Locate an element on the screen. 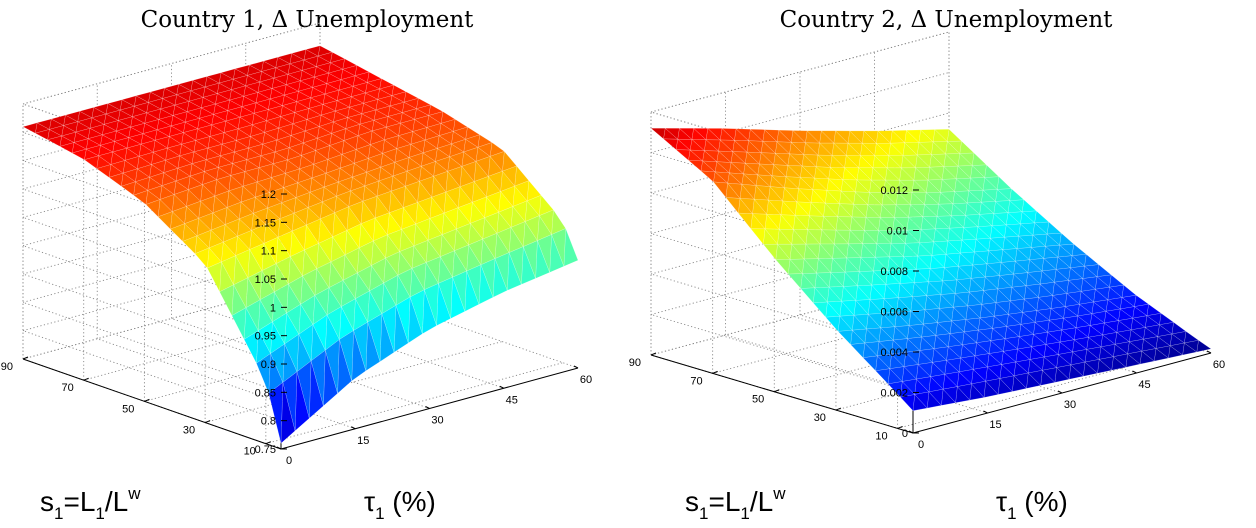  z-tick-label: 1.2 is located at coordinates (268, 195).